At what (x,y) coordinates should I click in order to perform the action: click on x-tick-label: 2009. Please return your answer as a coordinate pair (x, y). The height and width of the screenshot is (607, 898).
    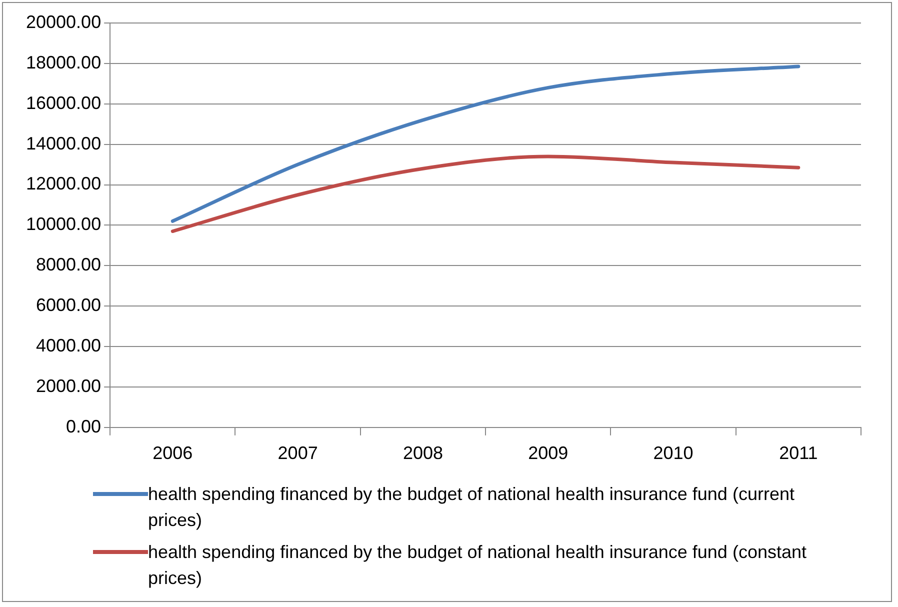
    Looking at the image, I should click on (548, 453).